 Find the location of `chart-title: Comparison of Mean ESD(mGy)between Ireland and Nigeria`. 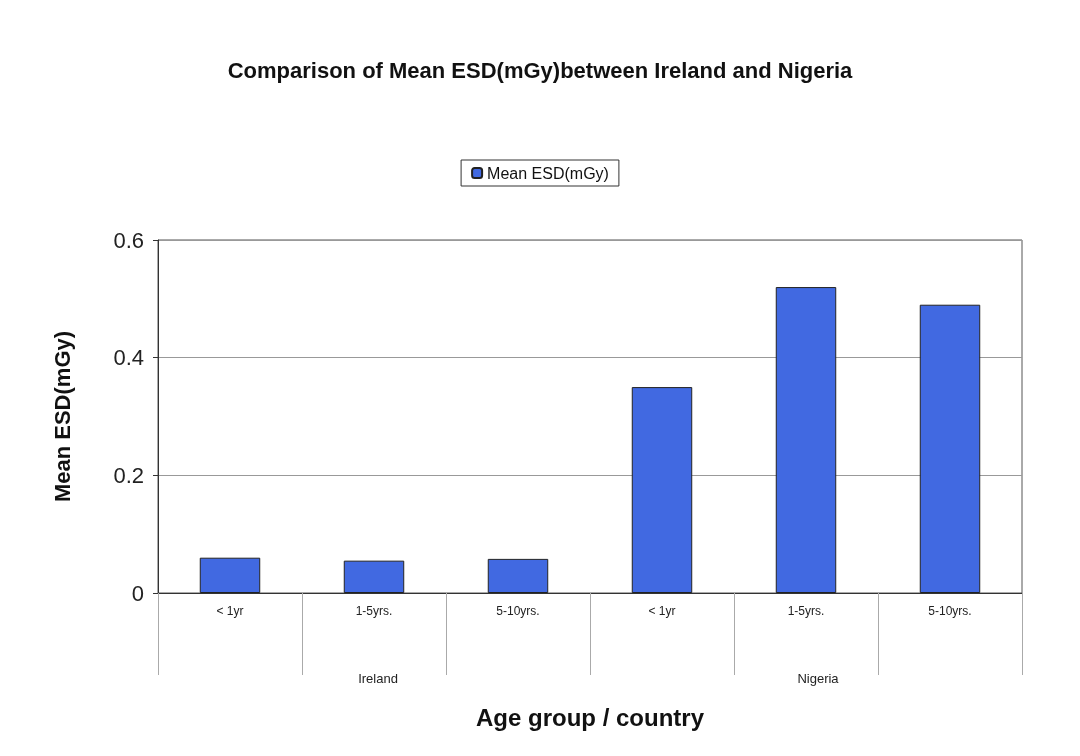

chart-title: Comparison of Mean ESD(mGy)between Ireland and Nigeria is located at coordinates (540, 70).